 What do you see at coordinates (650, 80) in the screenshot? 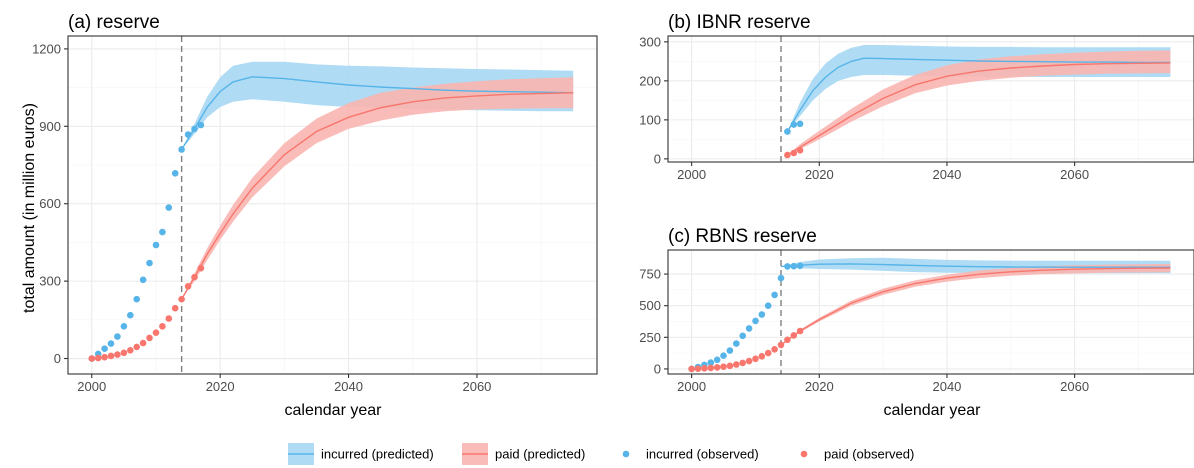
I see `y-tick-label: 200` at bounding box center [650, 80].